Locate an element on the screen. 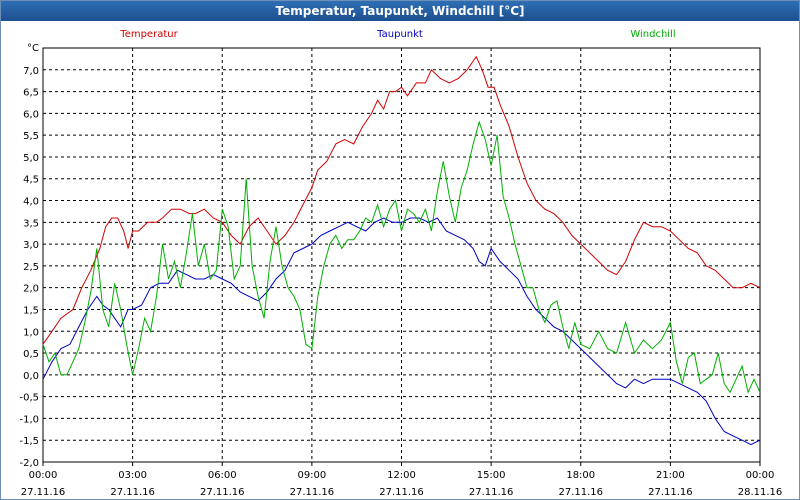 Image resolution: width=800 pixels, height=500 pixels. y-tick-label: 7,0 is located at coordinates (31, 71).